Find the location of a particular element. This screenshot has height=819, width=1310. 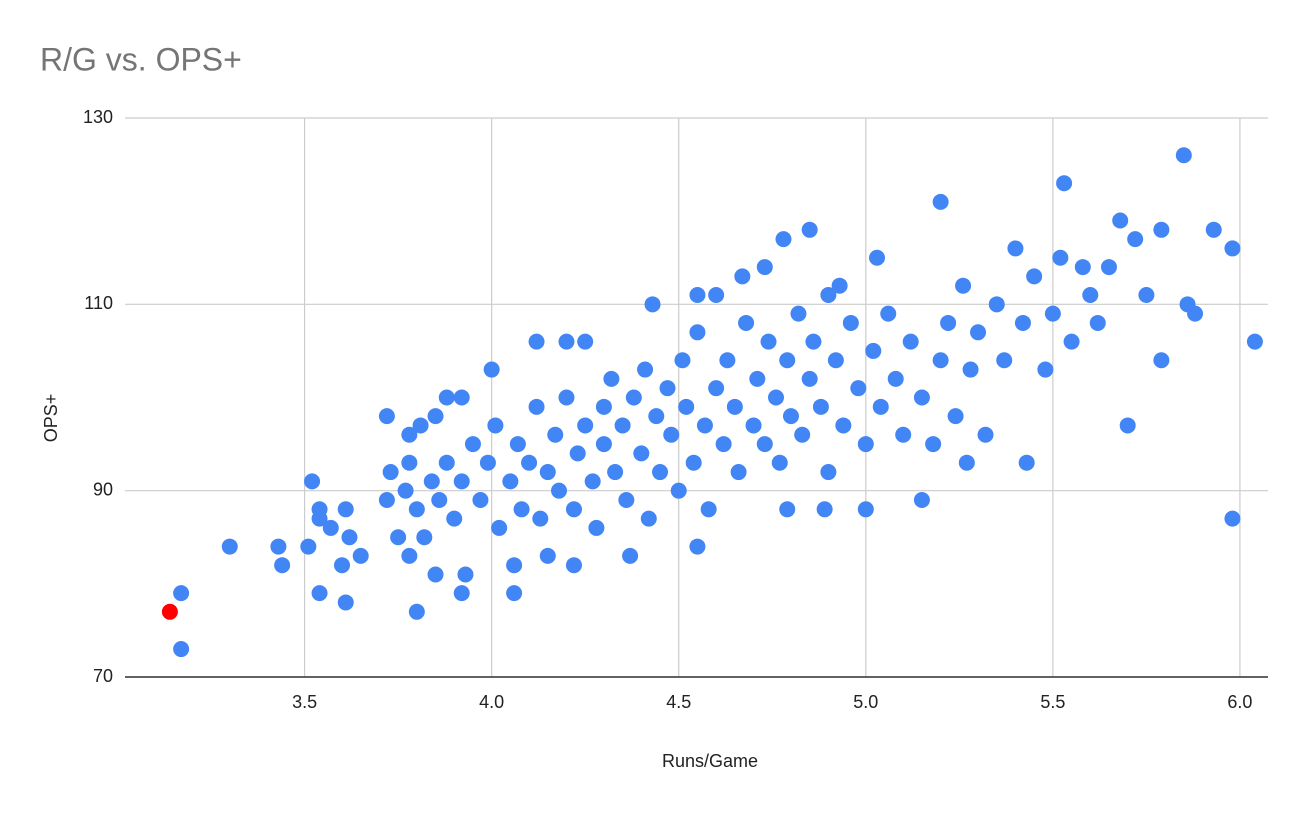

x-tick-label: 4.5 is located at coordinates (678, 702).